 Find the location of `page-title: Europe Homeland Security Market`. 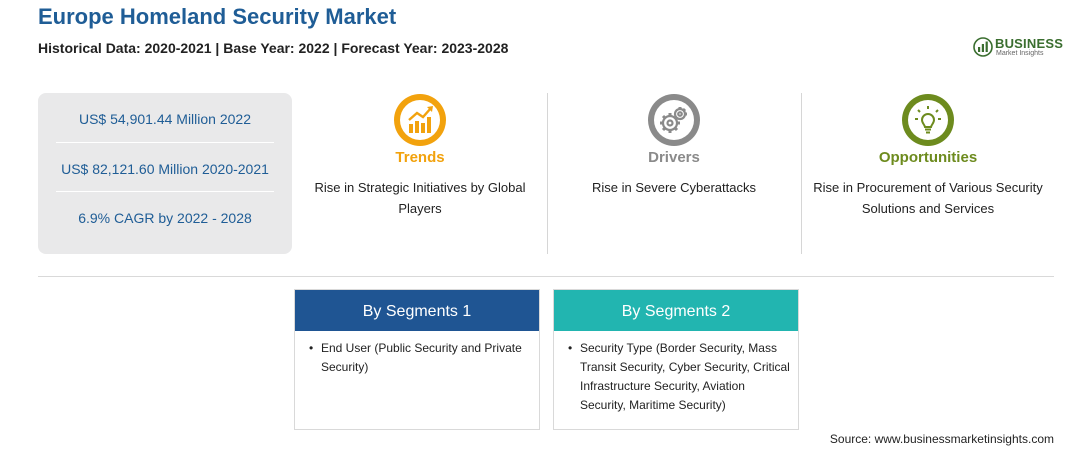

page-title: Europe Homeland Security Market is located at coordinates (217, 16).